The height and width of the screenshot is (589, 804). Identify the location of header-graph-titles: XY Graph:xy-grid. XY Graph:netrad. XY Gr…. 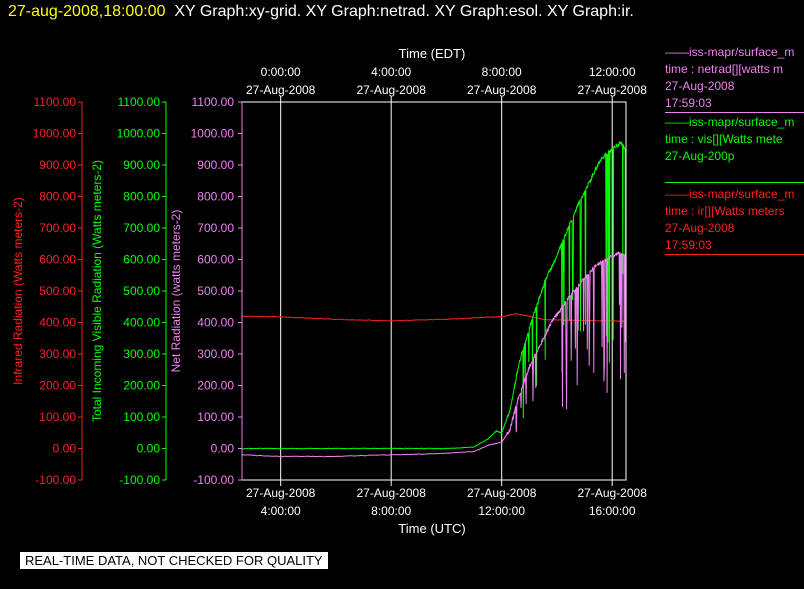
(404, 11).